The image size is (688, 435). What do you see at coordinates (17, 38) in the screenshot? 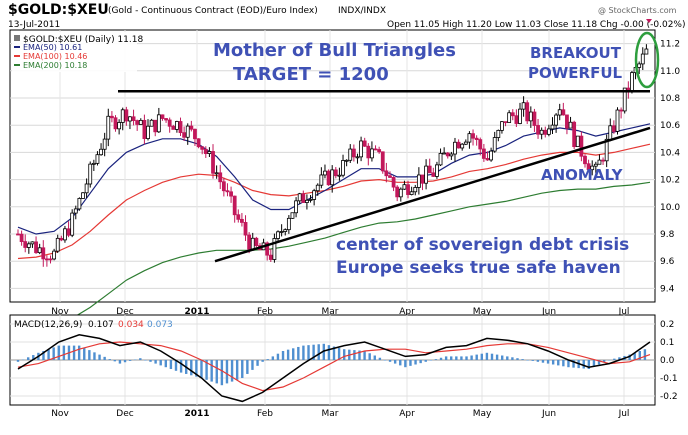
I see `legend-swatch-price` at bounding box center [17, 38].